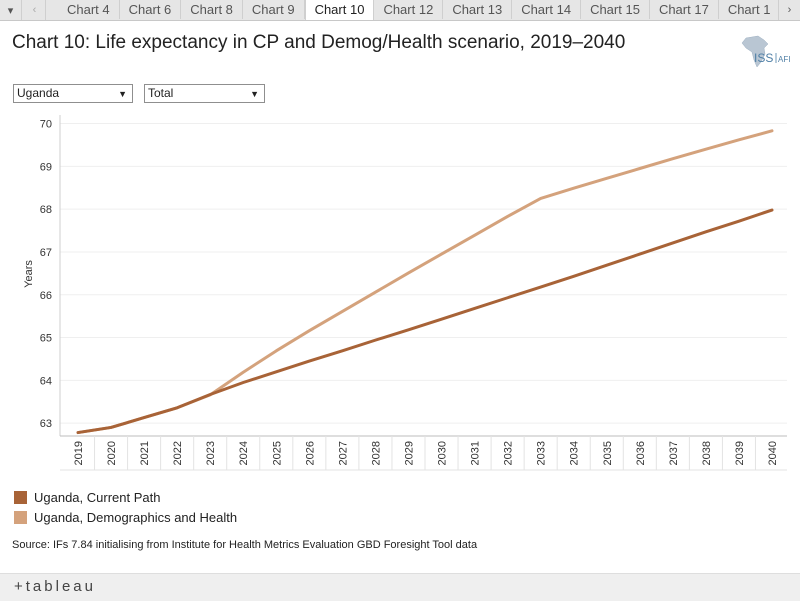  I want to click on tab-chart-9: Chart 9, so click(274, 9).